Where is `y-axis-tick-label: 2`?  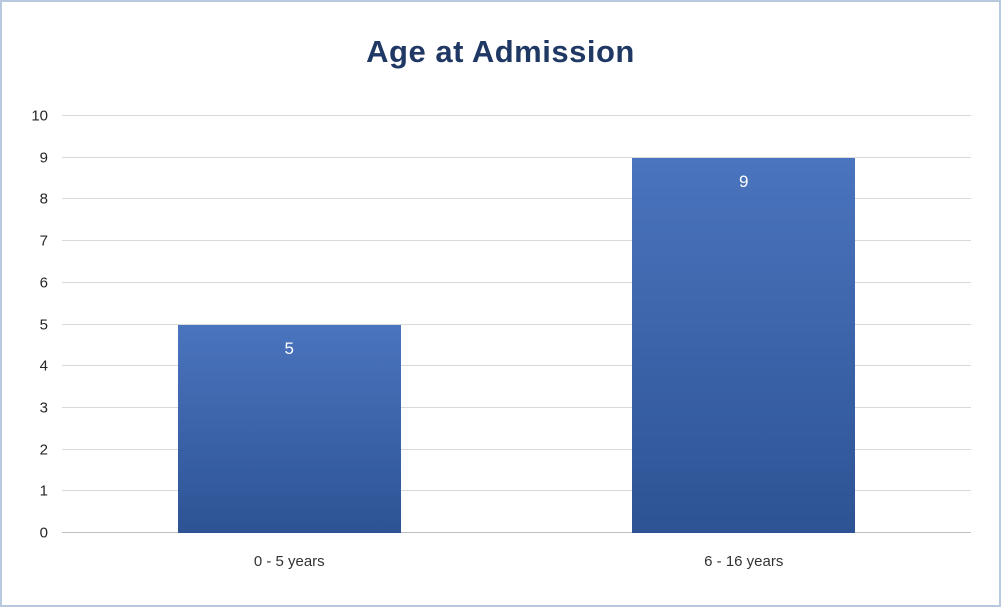 y-axis-tick-label: 2 is located at coordinates (43, 450).